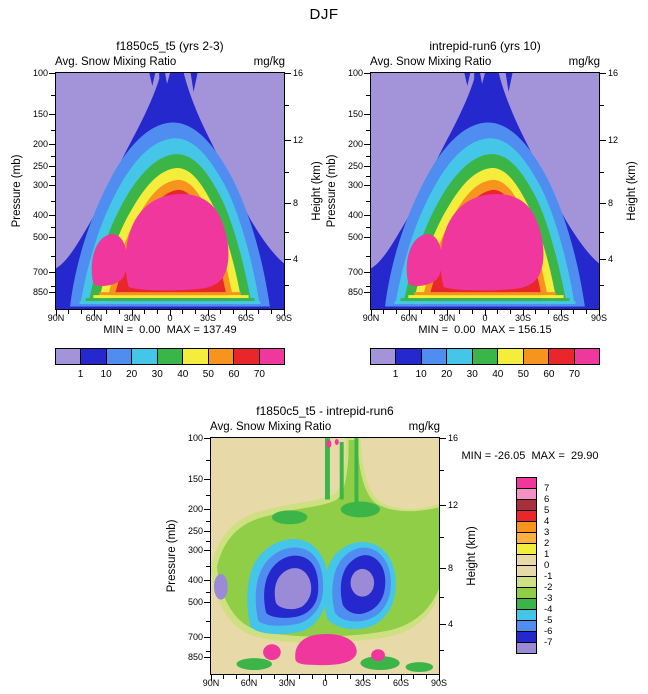  What do you see at coordinates (355, 271) in the screenshot?
I see `pressure-tick-label: 700` at bounding box center [355, 271].